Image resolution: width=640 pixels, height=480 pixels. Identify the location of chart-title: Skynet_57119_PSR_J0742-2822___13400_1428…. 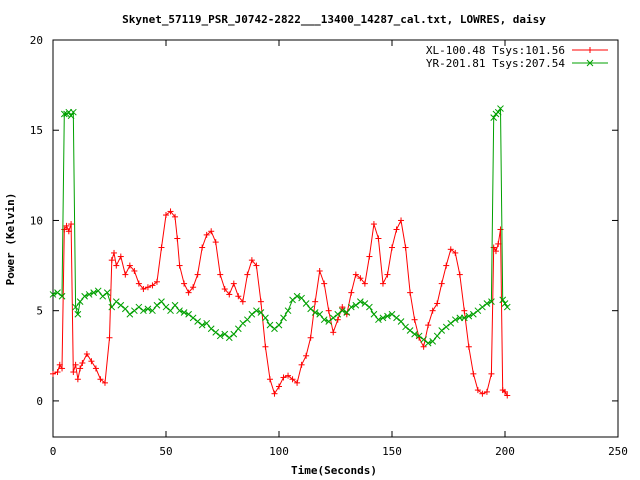
(334, 19).